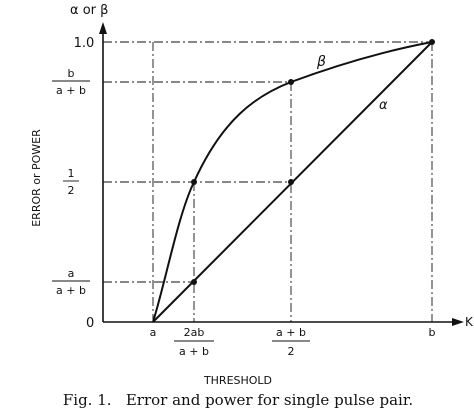  I want to click on point-end-b, so click(432, 42).